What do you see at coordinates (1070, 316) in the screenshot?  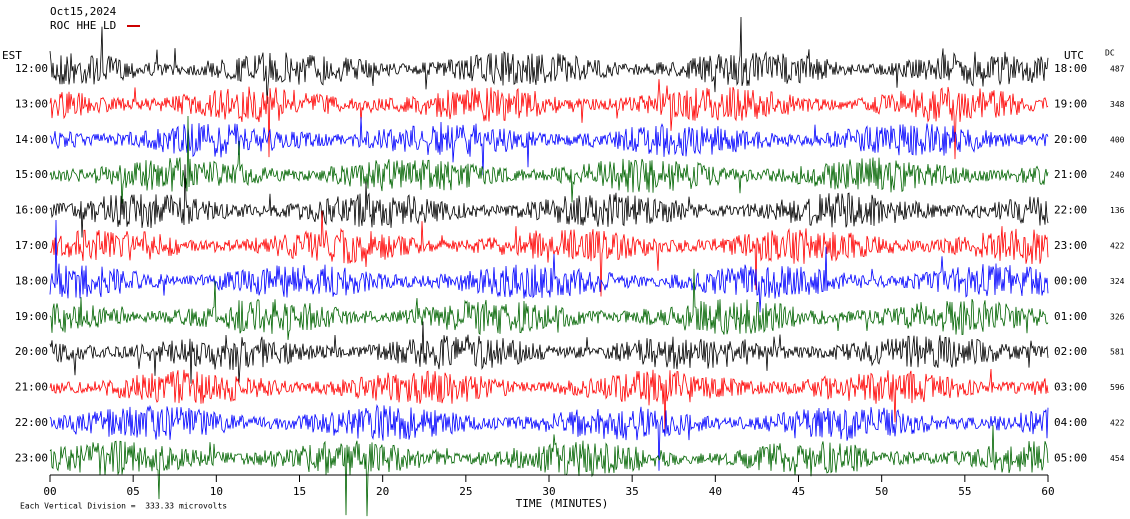 I see `utc-label: 01:00` at bounding box center [1070, 316].